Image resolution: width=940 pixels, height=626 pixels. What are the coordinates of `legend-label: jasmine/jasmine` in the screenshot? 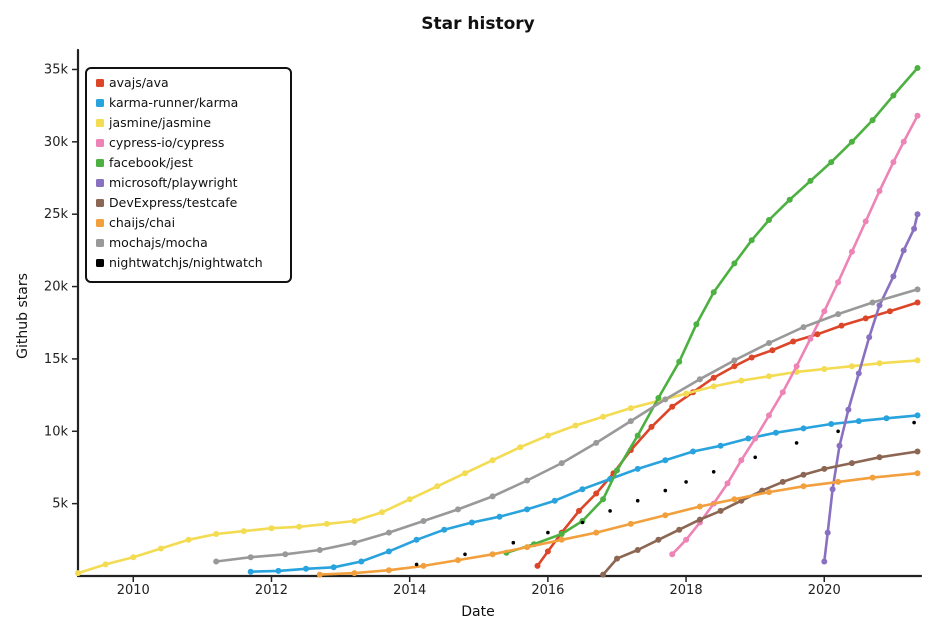 It's located at (159, 122).